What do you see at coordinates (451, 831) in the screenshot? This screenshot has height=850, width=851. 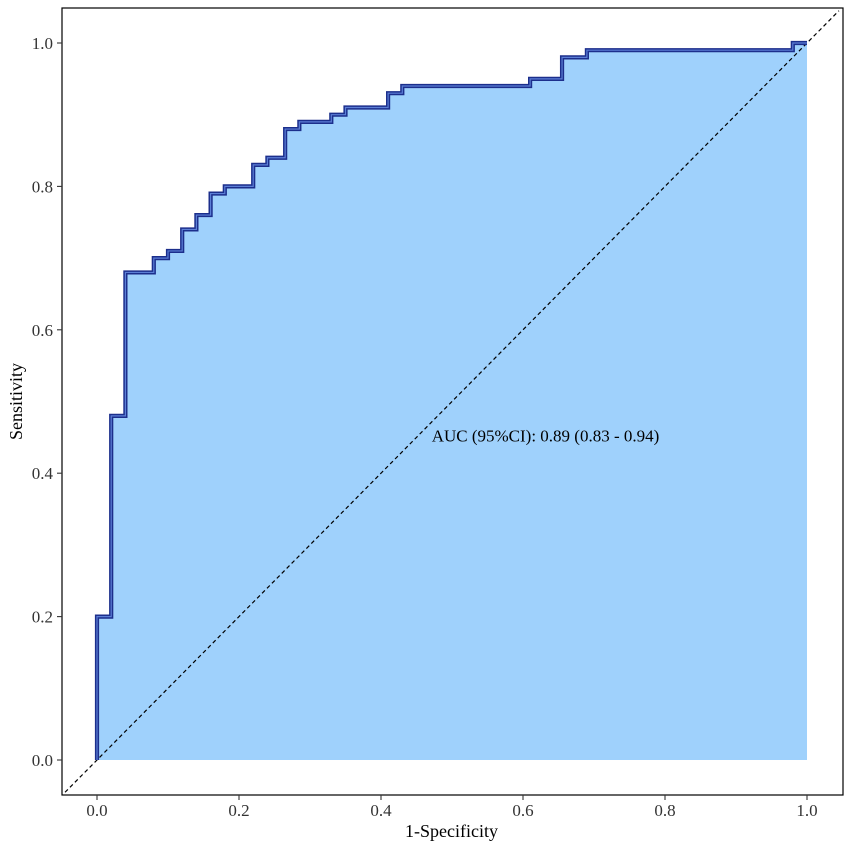 I see `x-axis-title: 1-Specificity` at bounding box center [451, 831].